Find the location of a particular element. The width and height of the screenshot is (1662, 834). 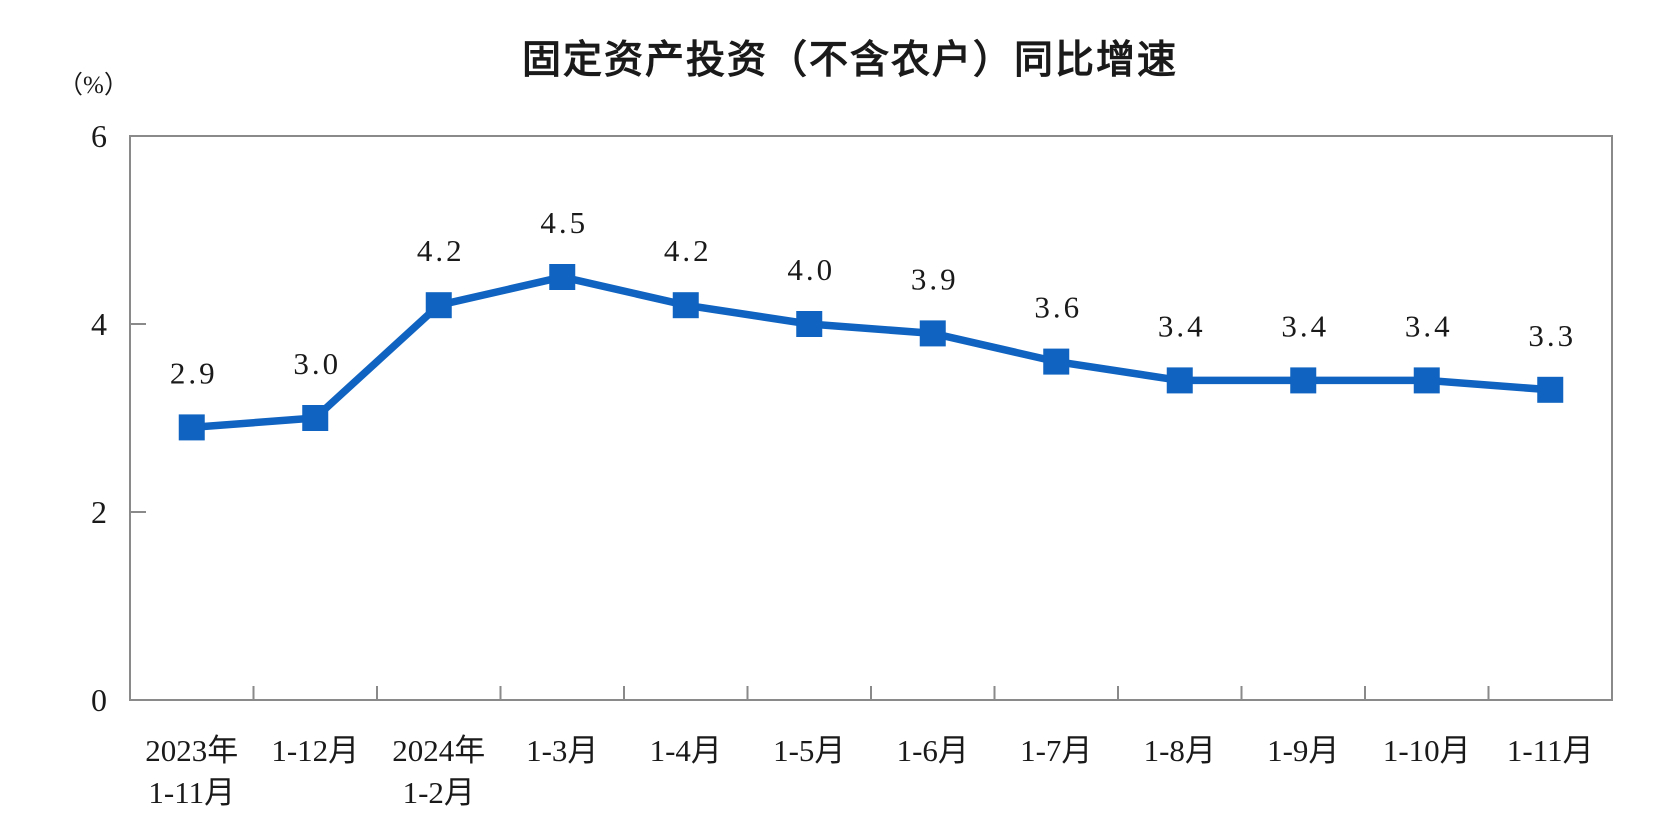

x-axis-label-line2: 1-11月 is located at coordinates (191, 792).